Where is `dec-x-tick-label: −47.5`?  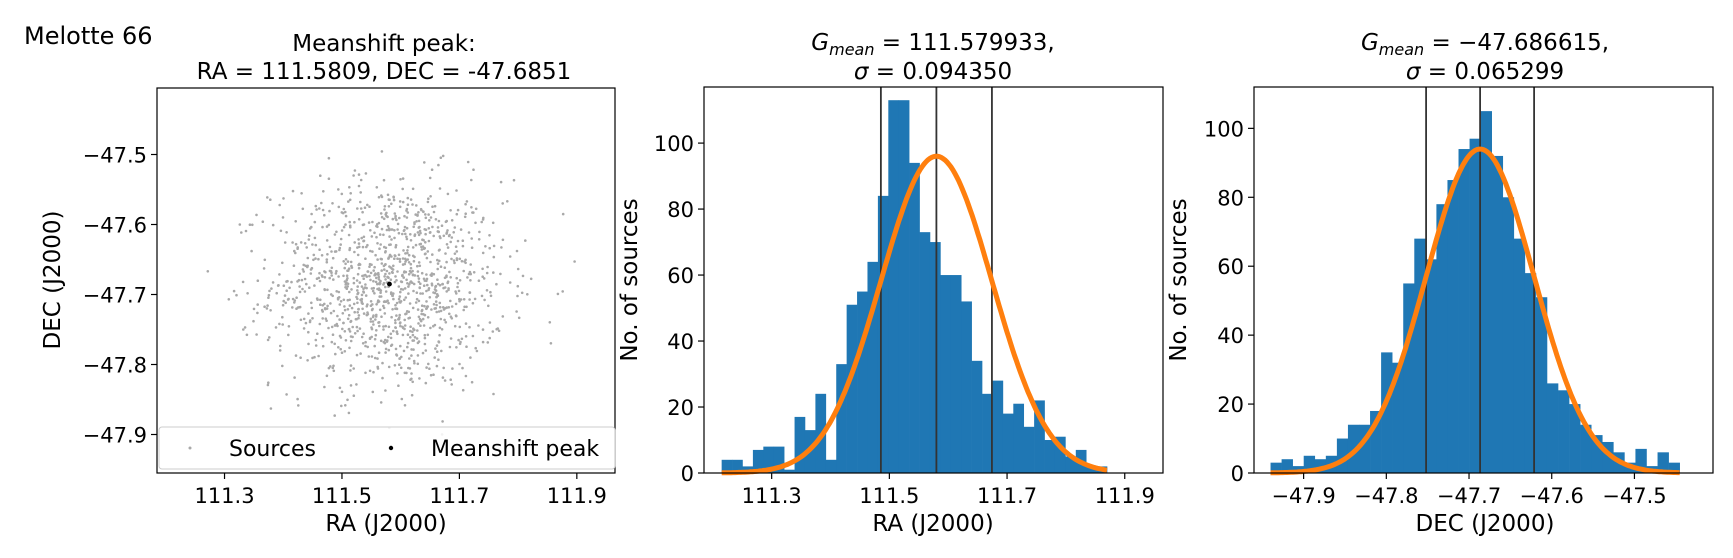 dec-x-tick-label: −47.5 is located at coordinates (1634, 496).